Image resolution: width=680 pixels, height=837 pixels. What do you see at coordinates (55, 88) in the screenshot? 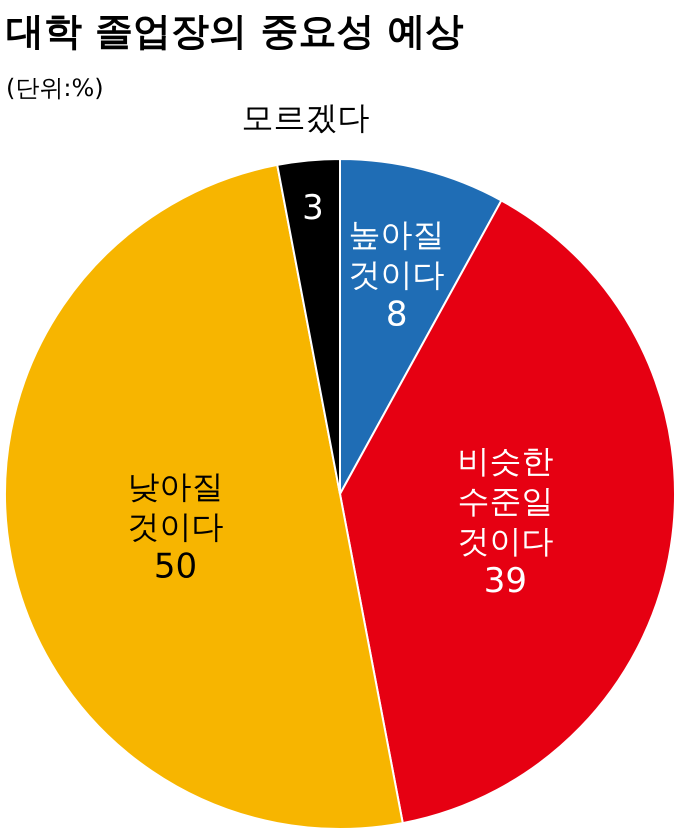
I see `chart-subtitle: (단위:%)` at bounding box center [55, 88].